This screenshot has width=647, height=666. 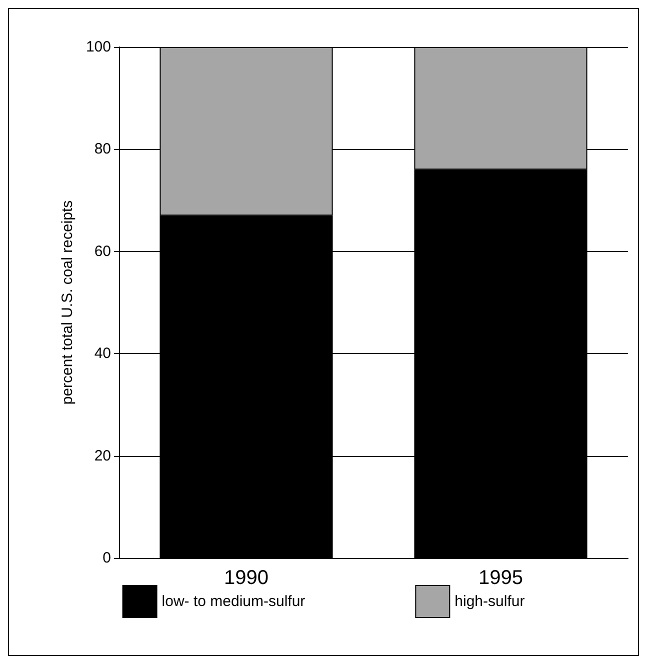 What do you see at coordinates (102, 455) in the screenshot?
I see `y-tick-label: 20` at bounding box center [102, 455].